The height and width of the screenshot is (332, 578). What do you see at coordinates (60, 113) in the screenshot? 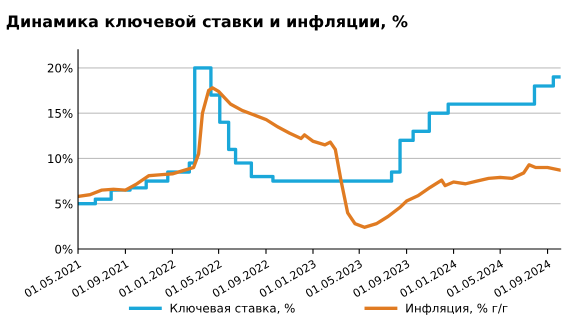
I see `y-tick-label: 15%` at bounding box center [60, 113].